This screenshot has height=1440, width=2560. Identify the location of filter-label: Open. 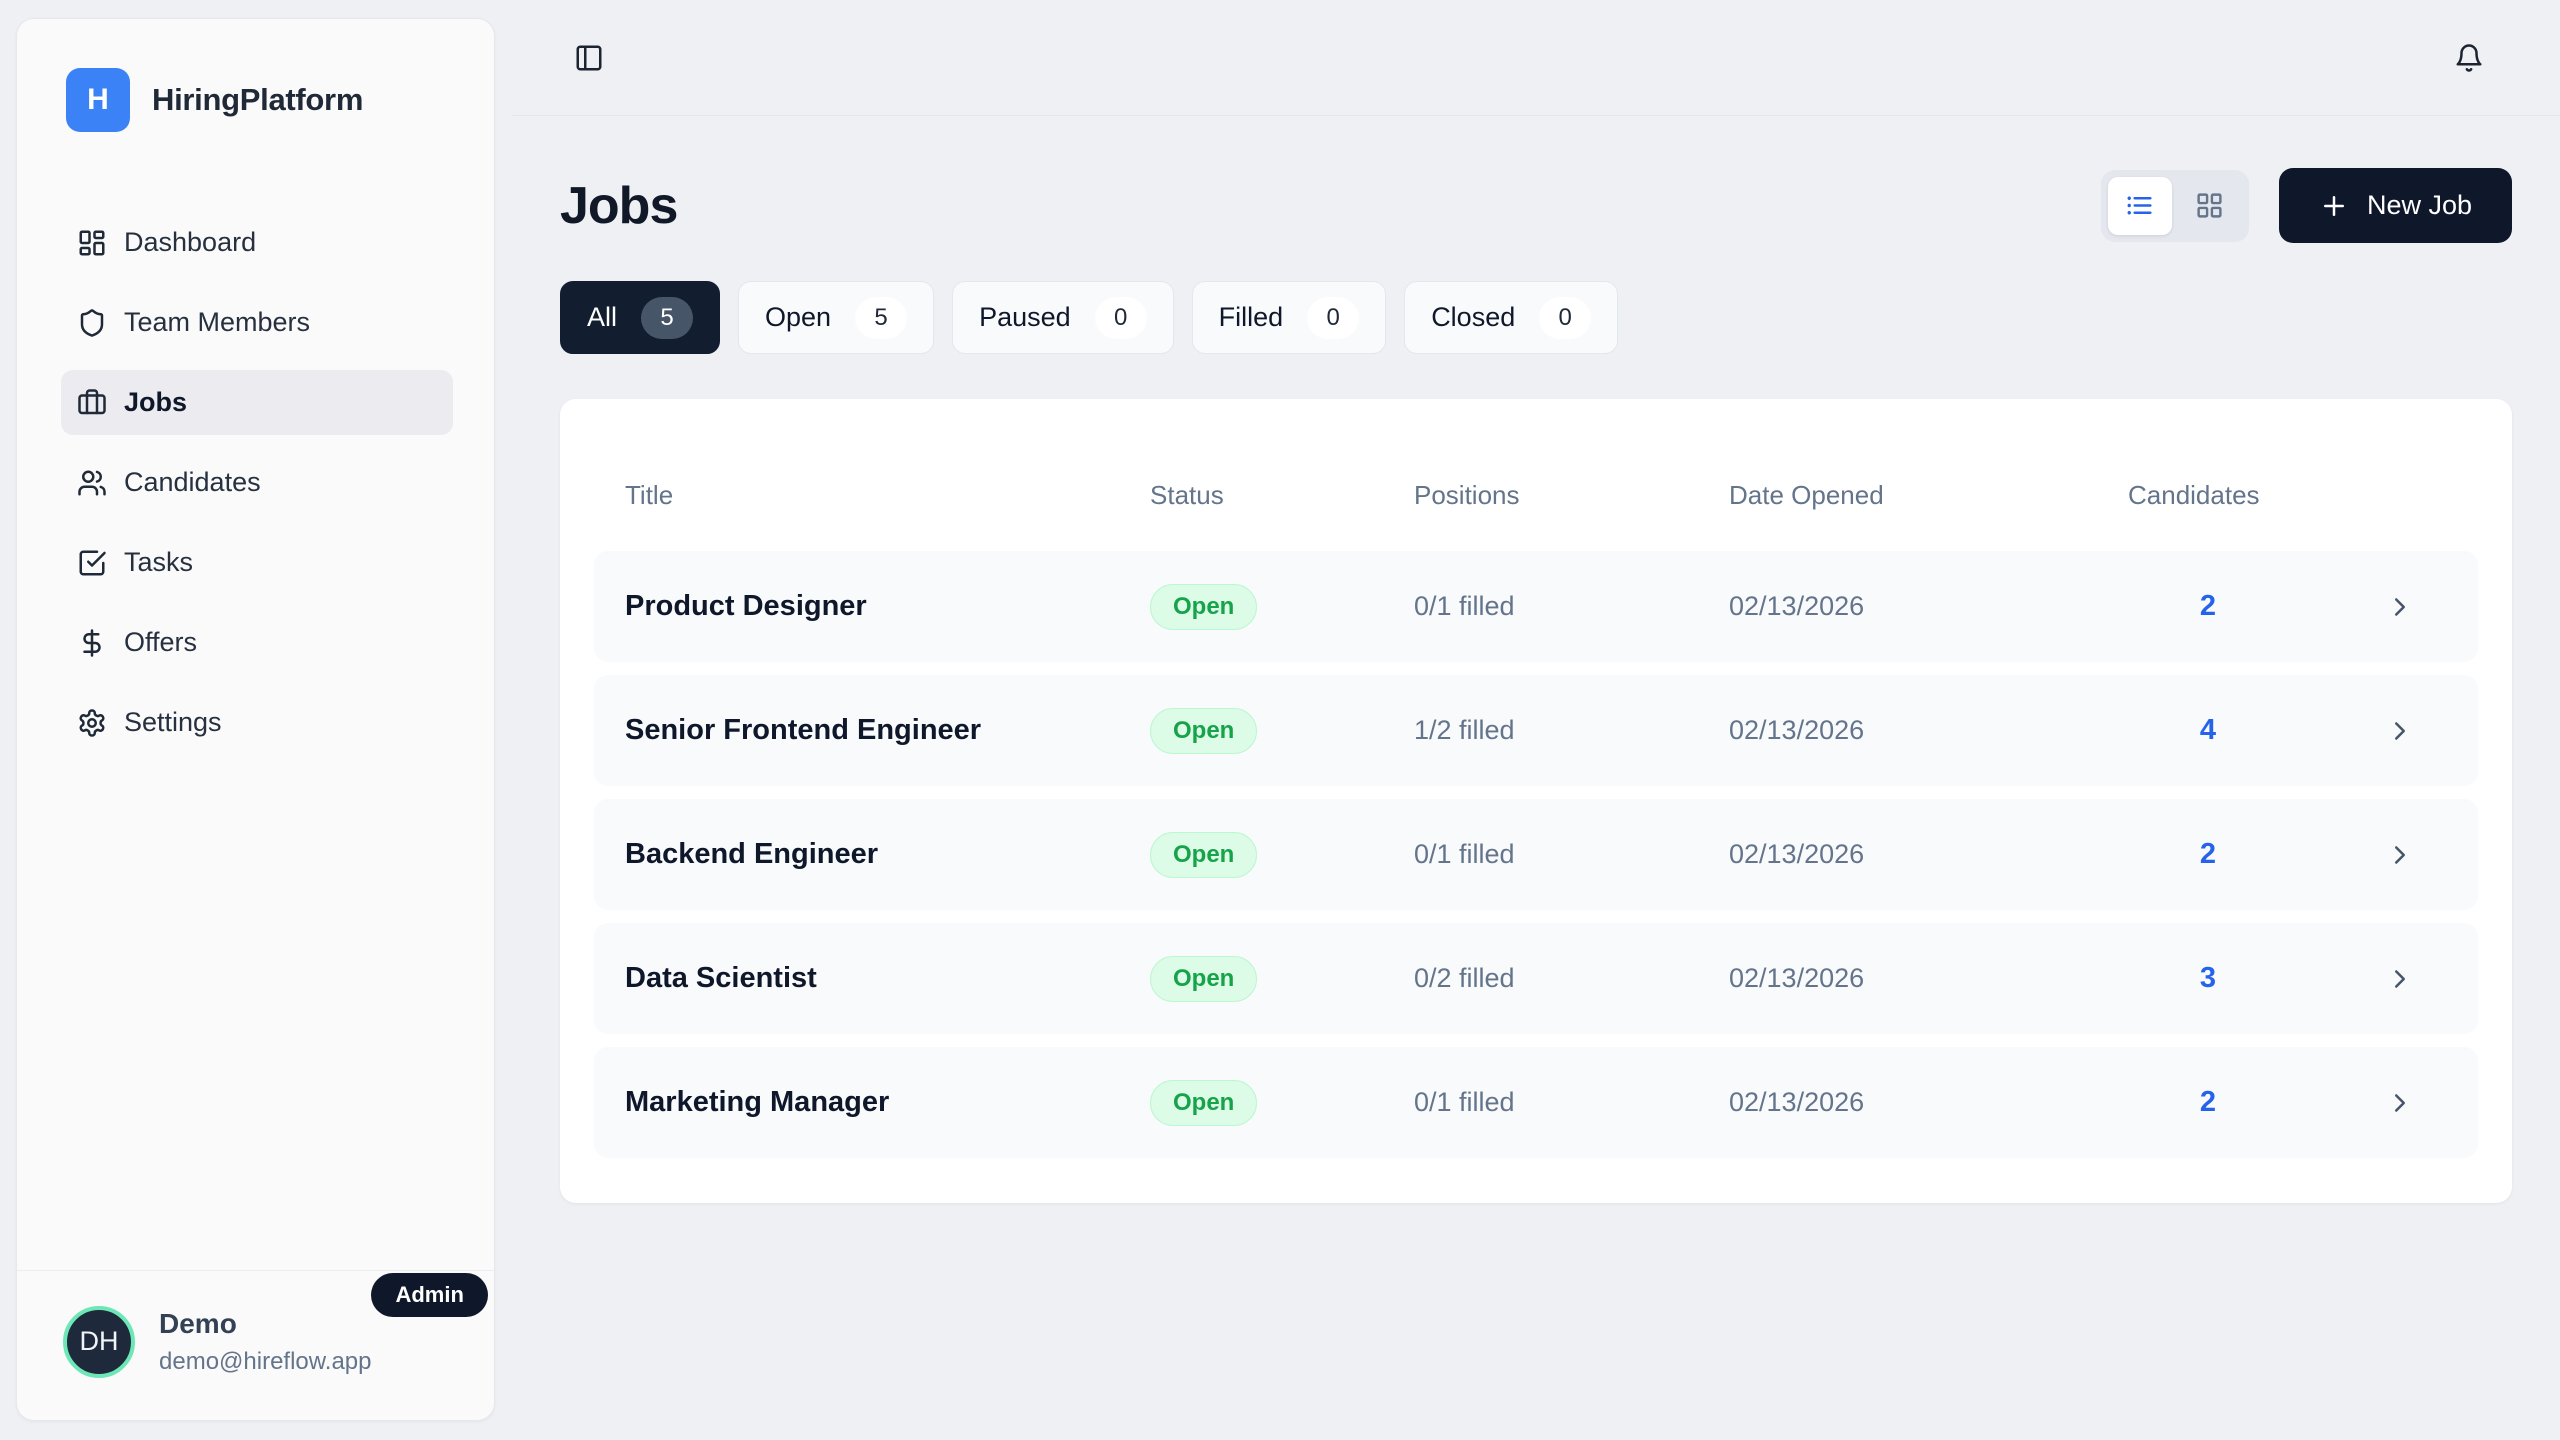
(798, 317).